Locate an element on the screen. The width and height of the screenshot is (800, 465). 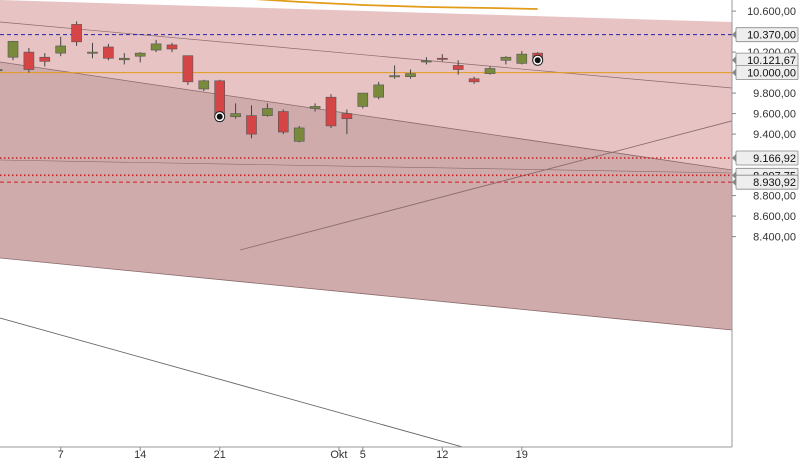
level-label-text: 10.121,67 is located at coordinates (771, 61).